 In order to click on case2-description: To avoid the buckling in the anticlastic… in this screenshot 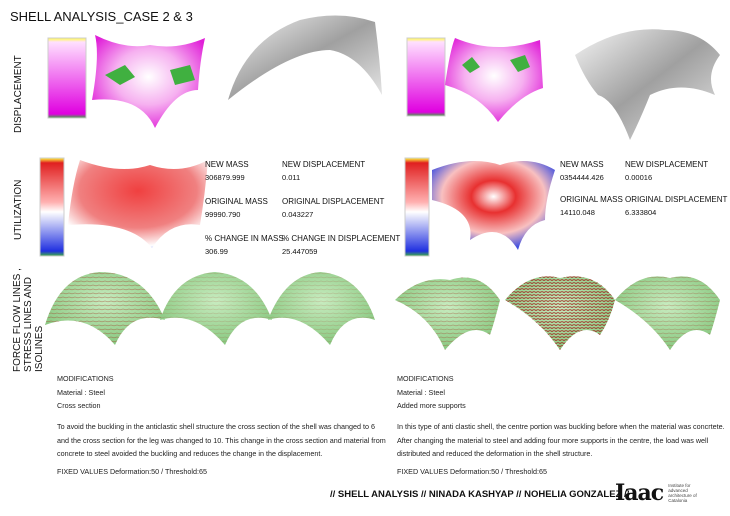, I will do `click(221, 440)`.